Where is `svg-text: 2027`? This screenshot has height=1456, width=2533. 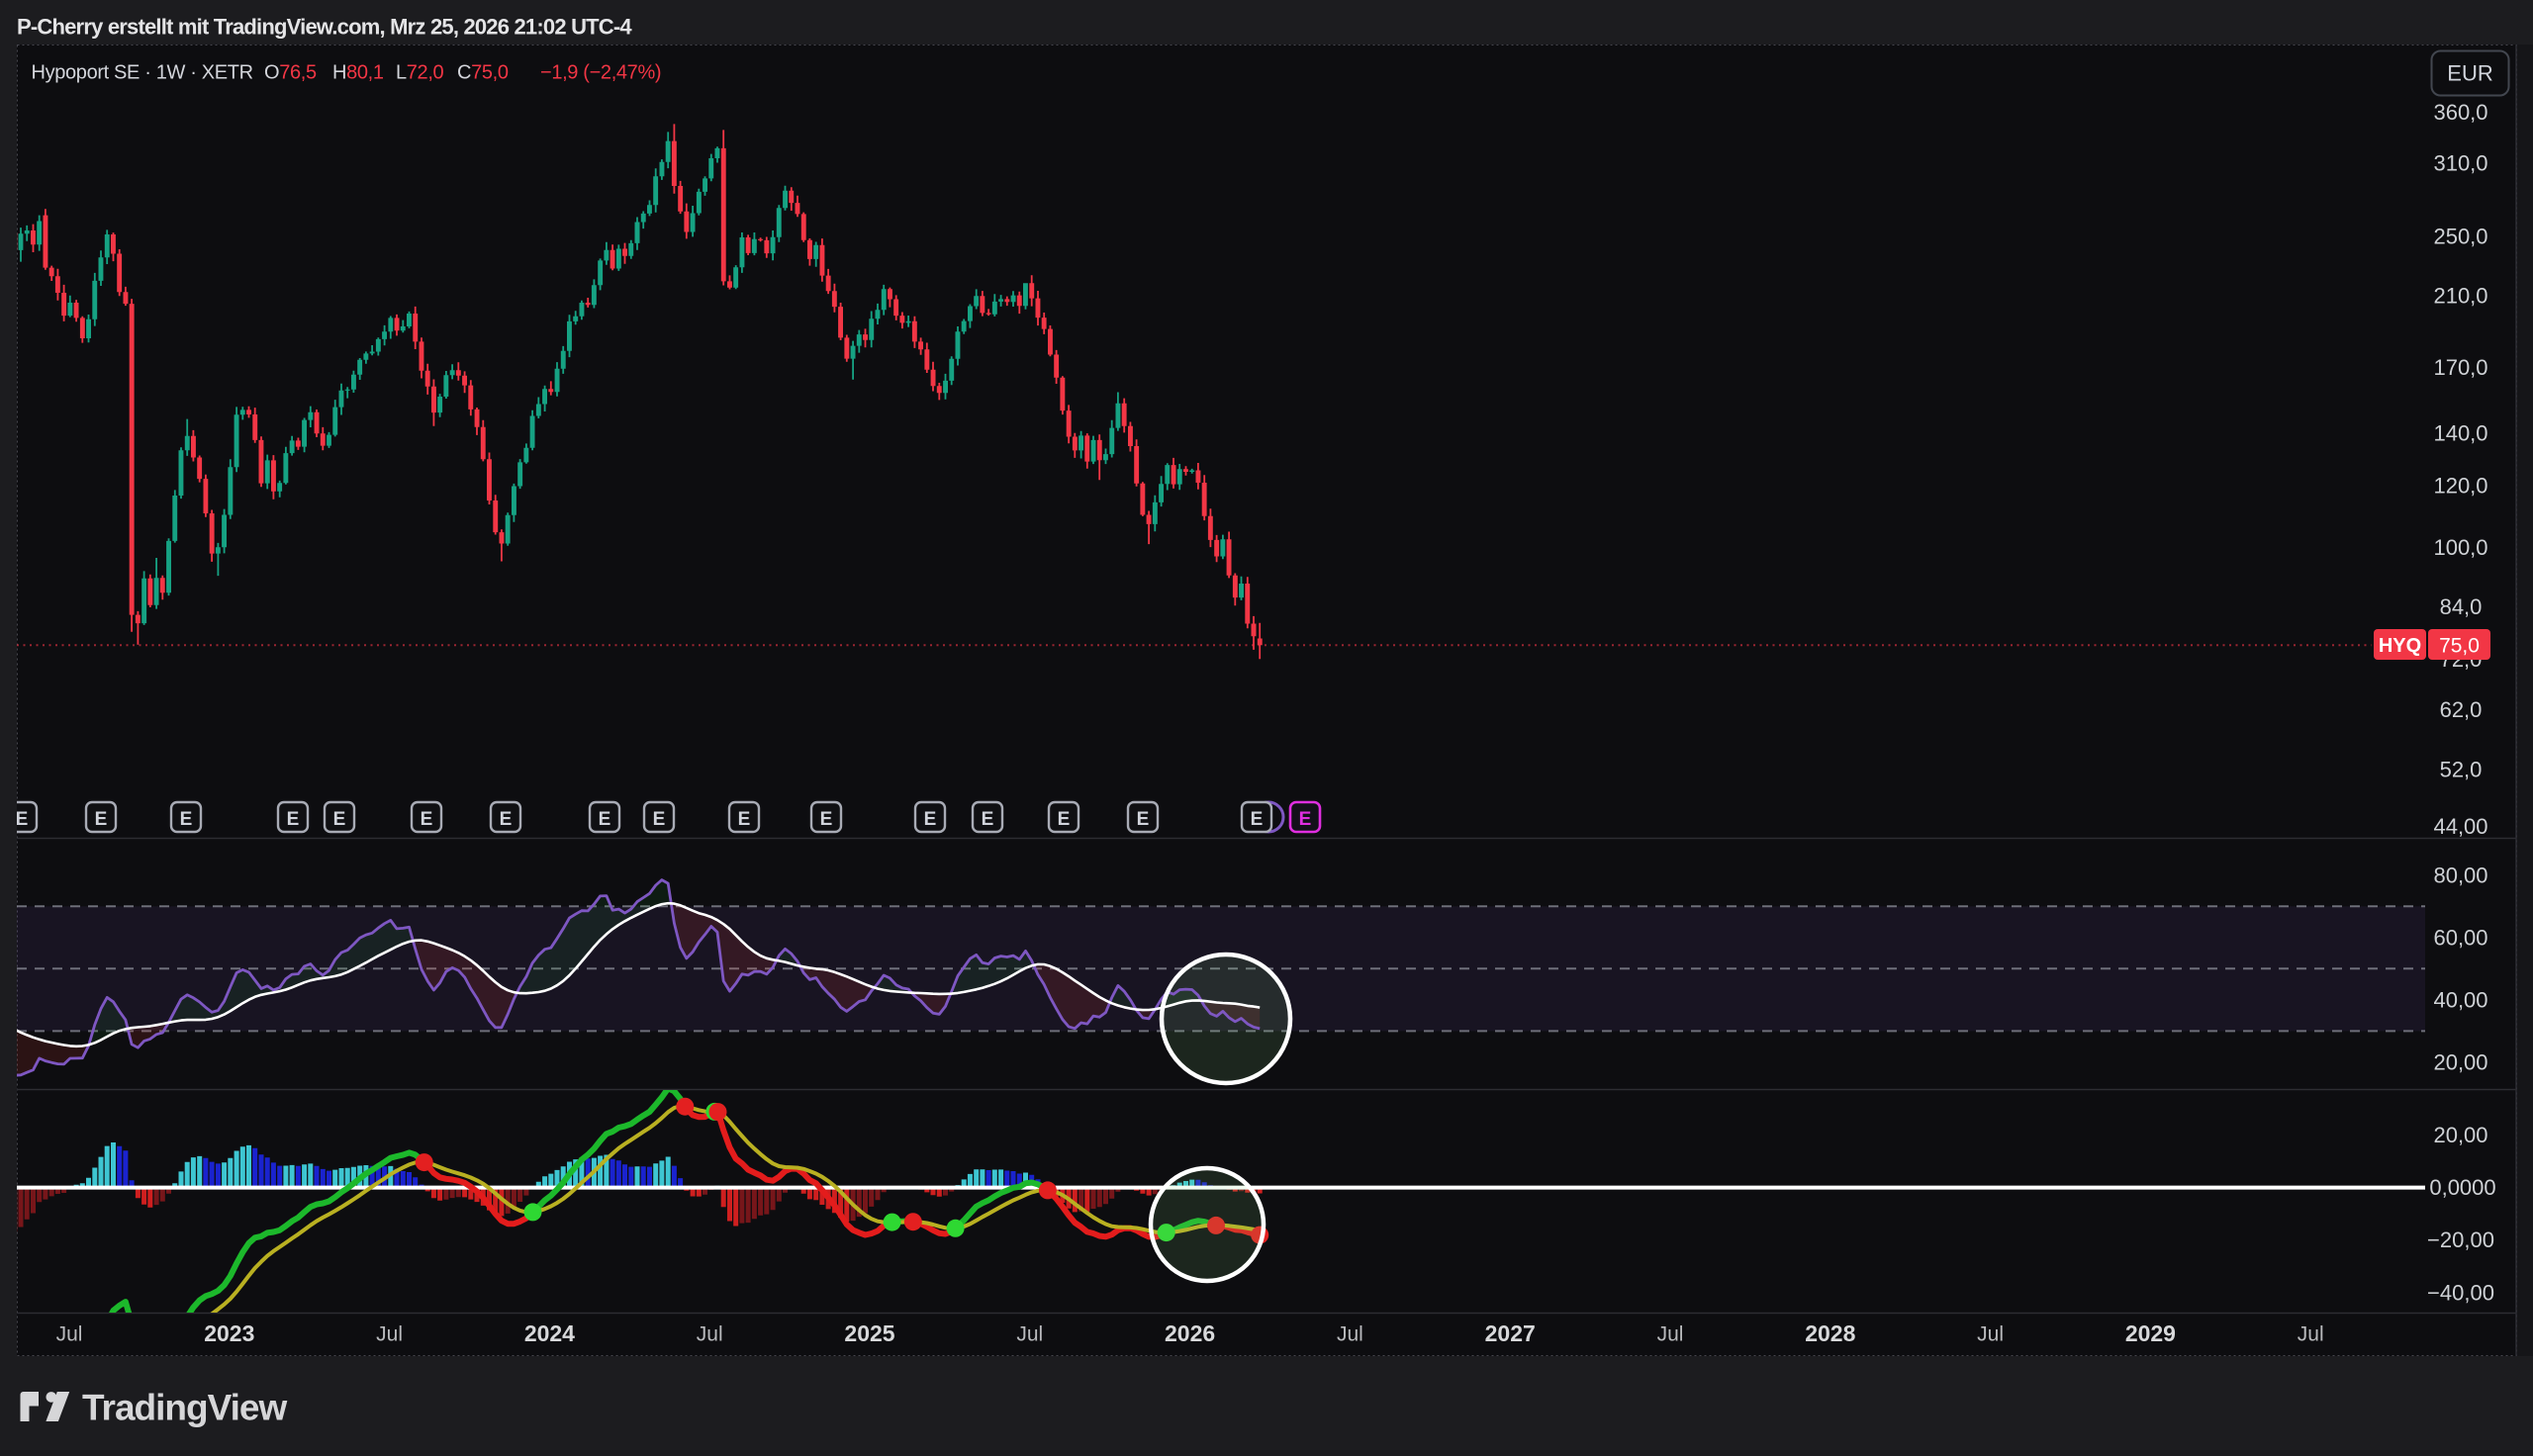
svg-text: 2027 is located at coordinates (1510, 1333).